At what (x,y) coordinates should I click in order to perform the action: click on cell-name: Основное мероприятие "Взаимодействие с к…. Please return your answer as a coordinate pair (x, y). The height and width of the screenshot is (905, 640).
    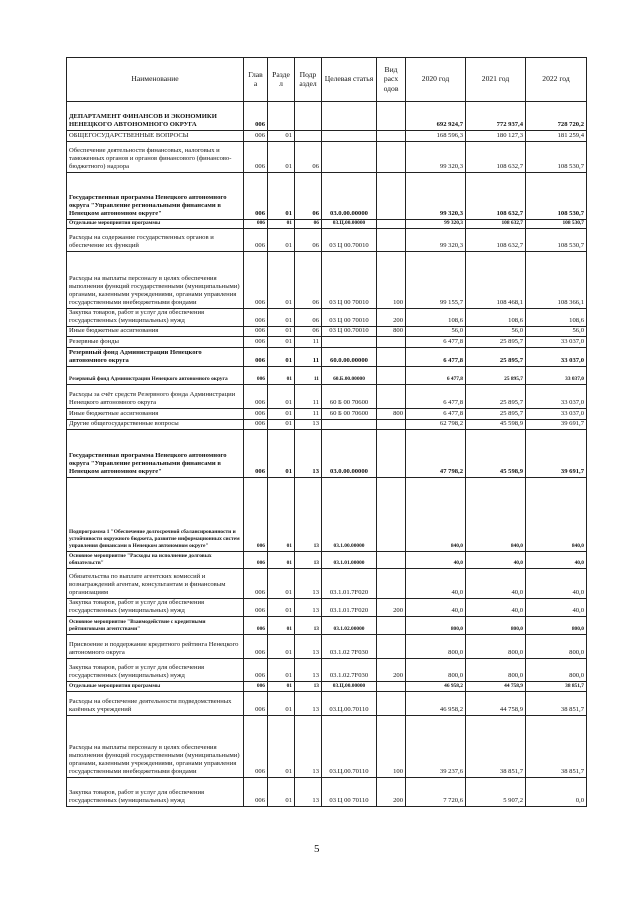
    Looking at the image, I should click on (155, 625).